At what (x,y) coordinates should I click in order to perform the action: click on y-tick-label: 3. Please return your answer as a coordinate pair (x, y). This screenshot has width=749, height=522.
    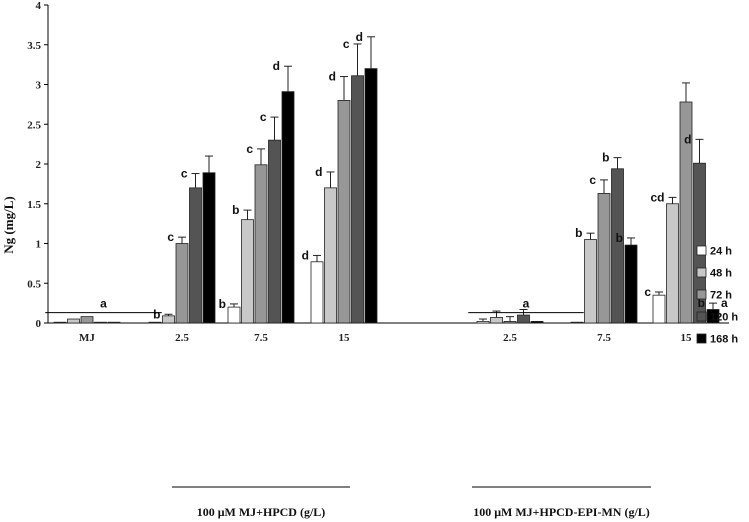
    Looking at the image, I should click on (39, 86).